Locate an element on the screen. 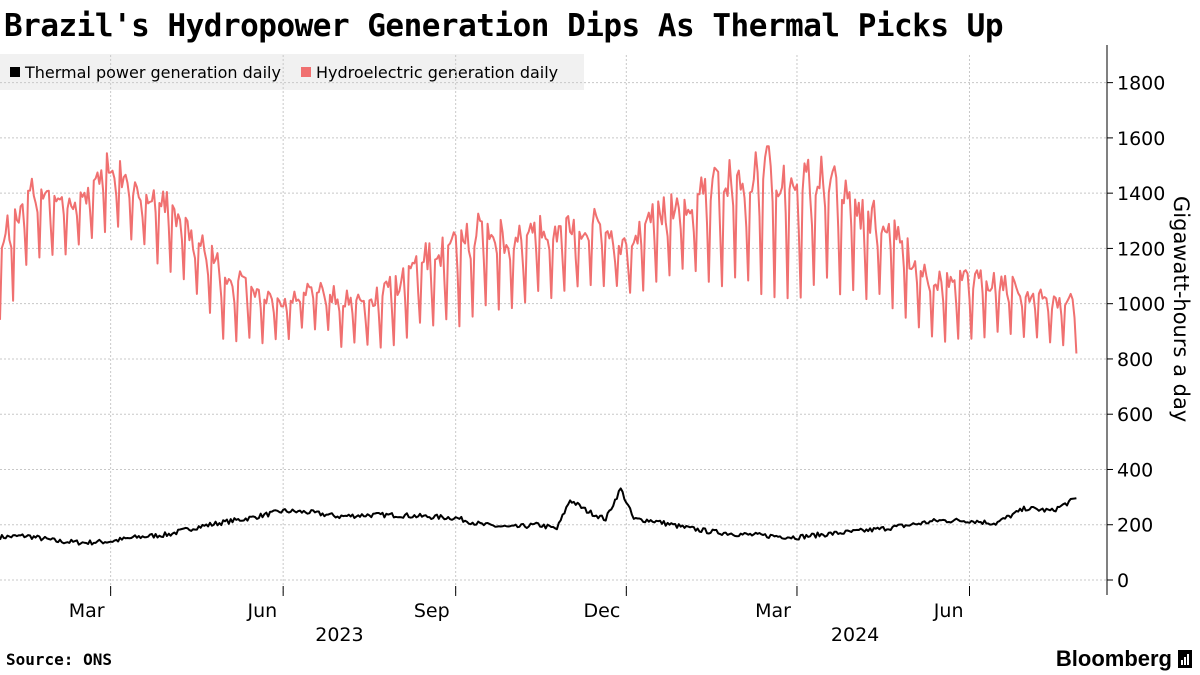  y-tick-label: 1000 is located at coordinates (1141, 305).